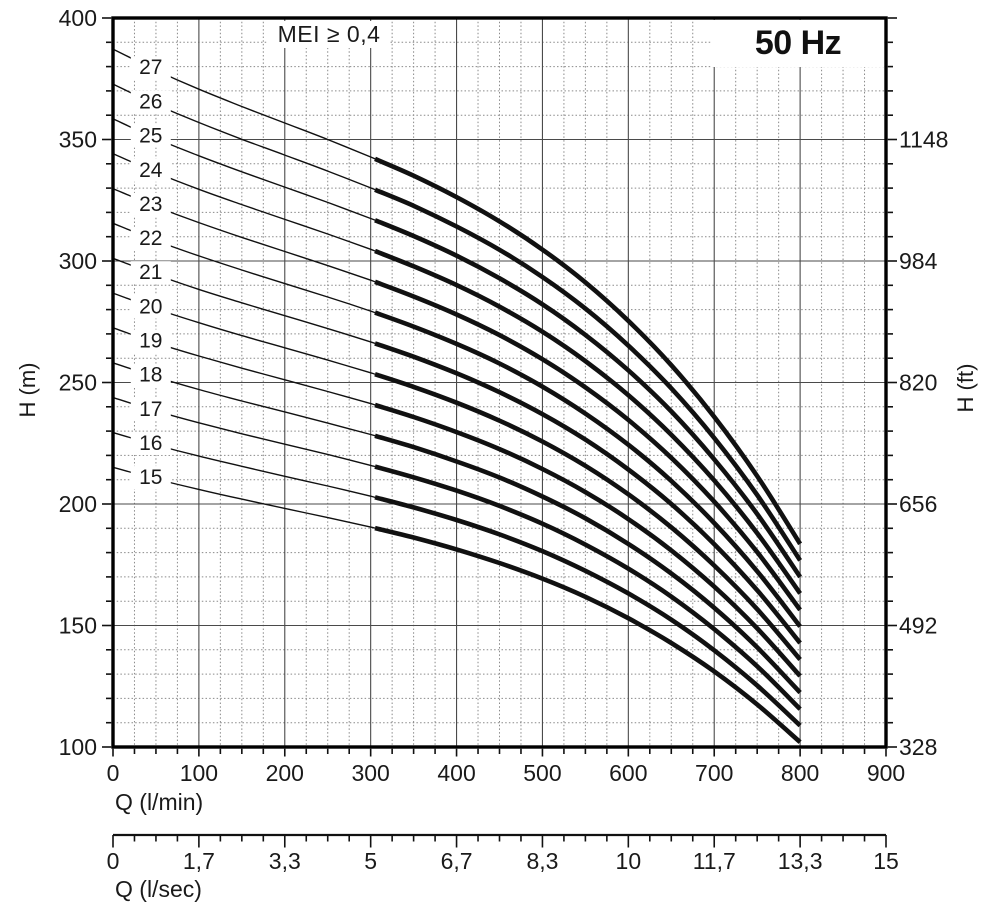 This screenshot has height=905, width=997. What do you see at coordinates (78, 747) in the screenshot?
I see `y-left-tick-label: 100` at bounding box center [78, 747].